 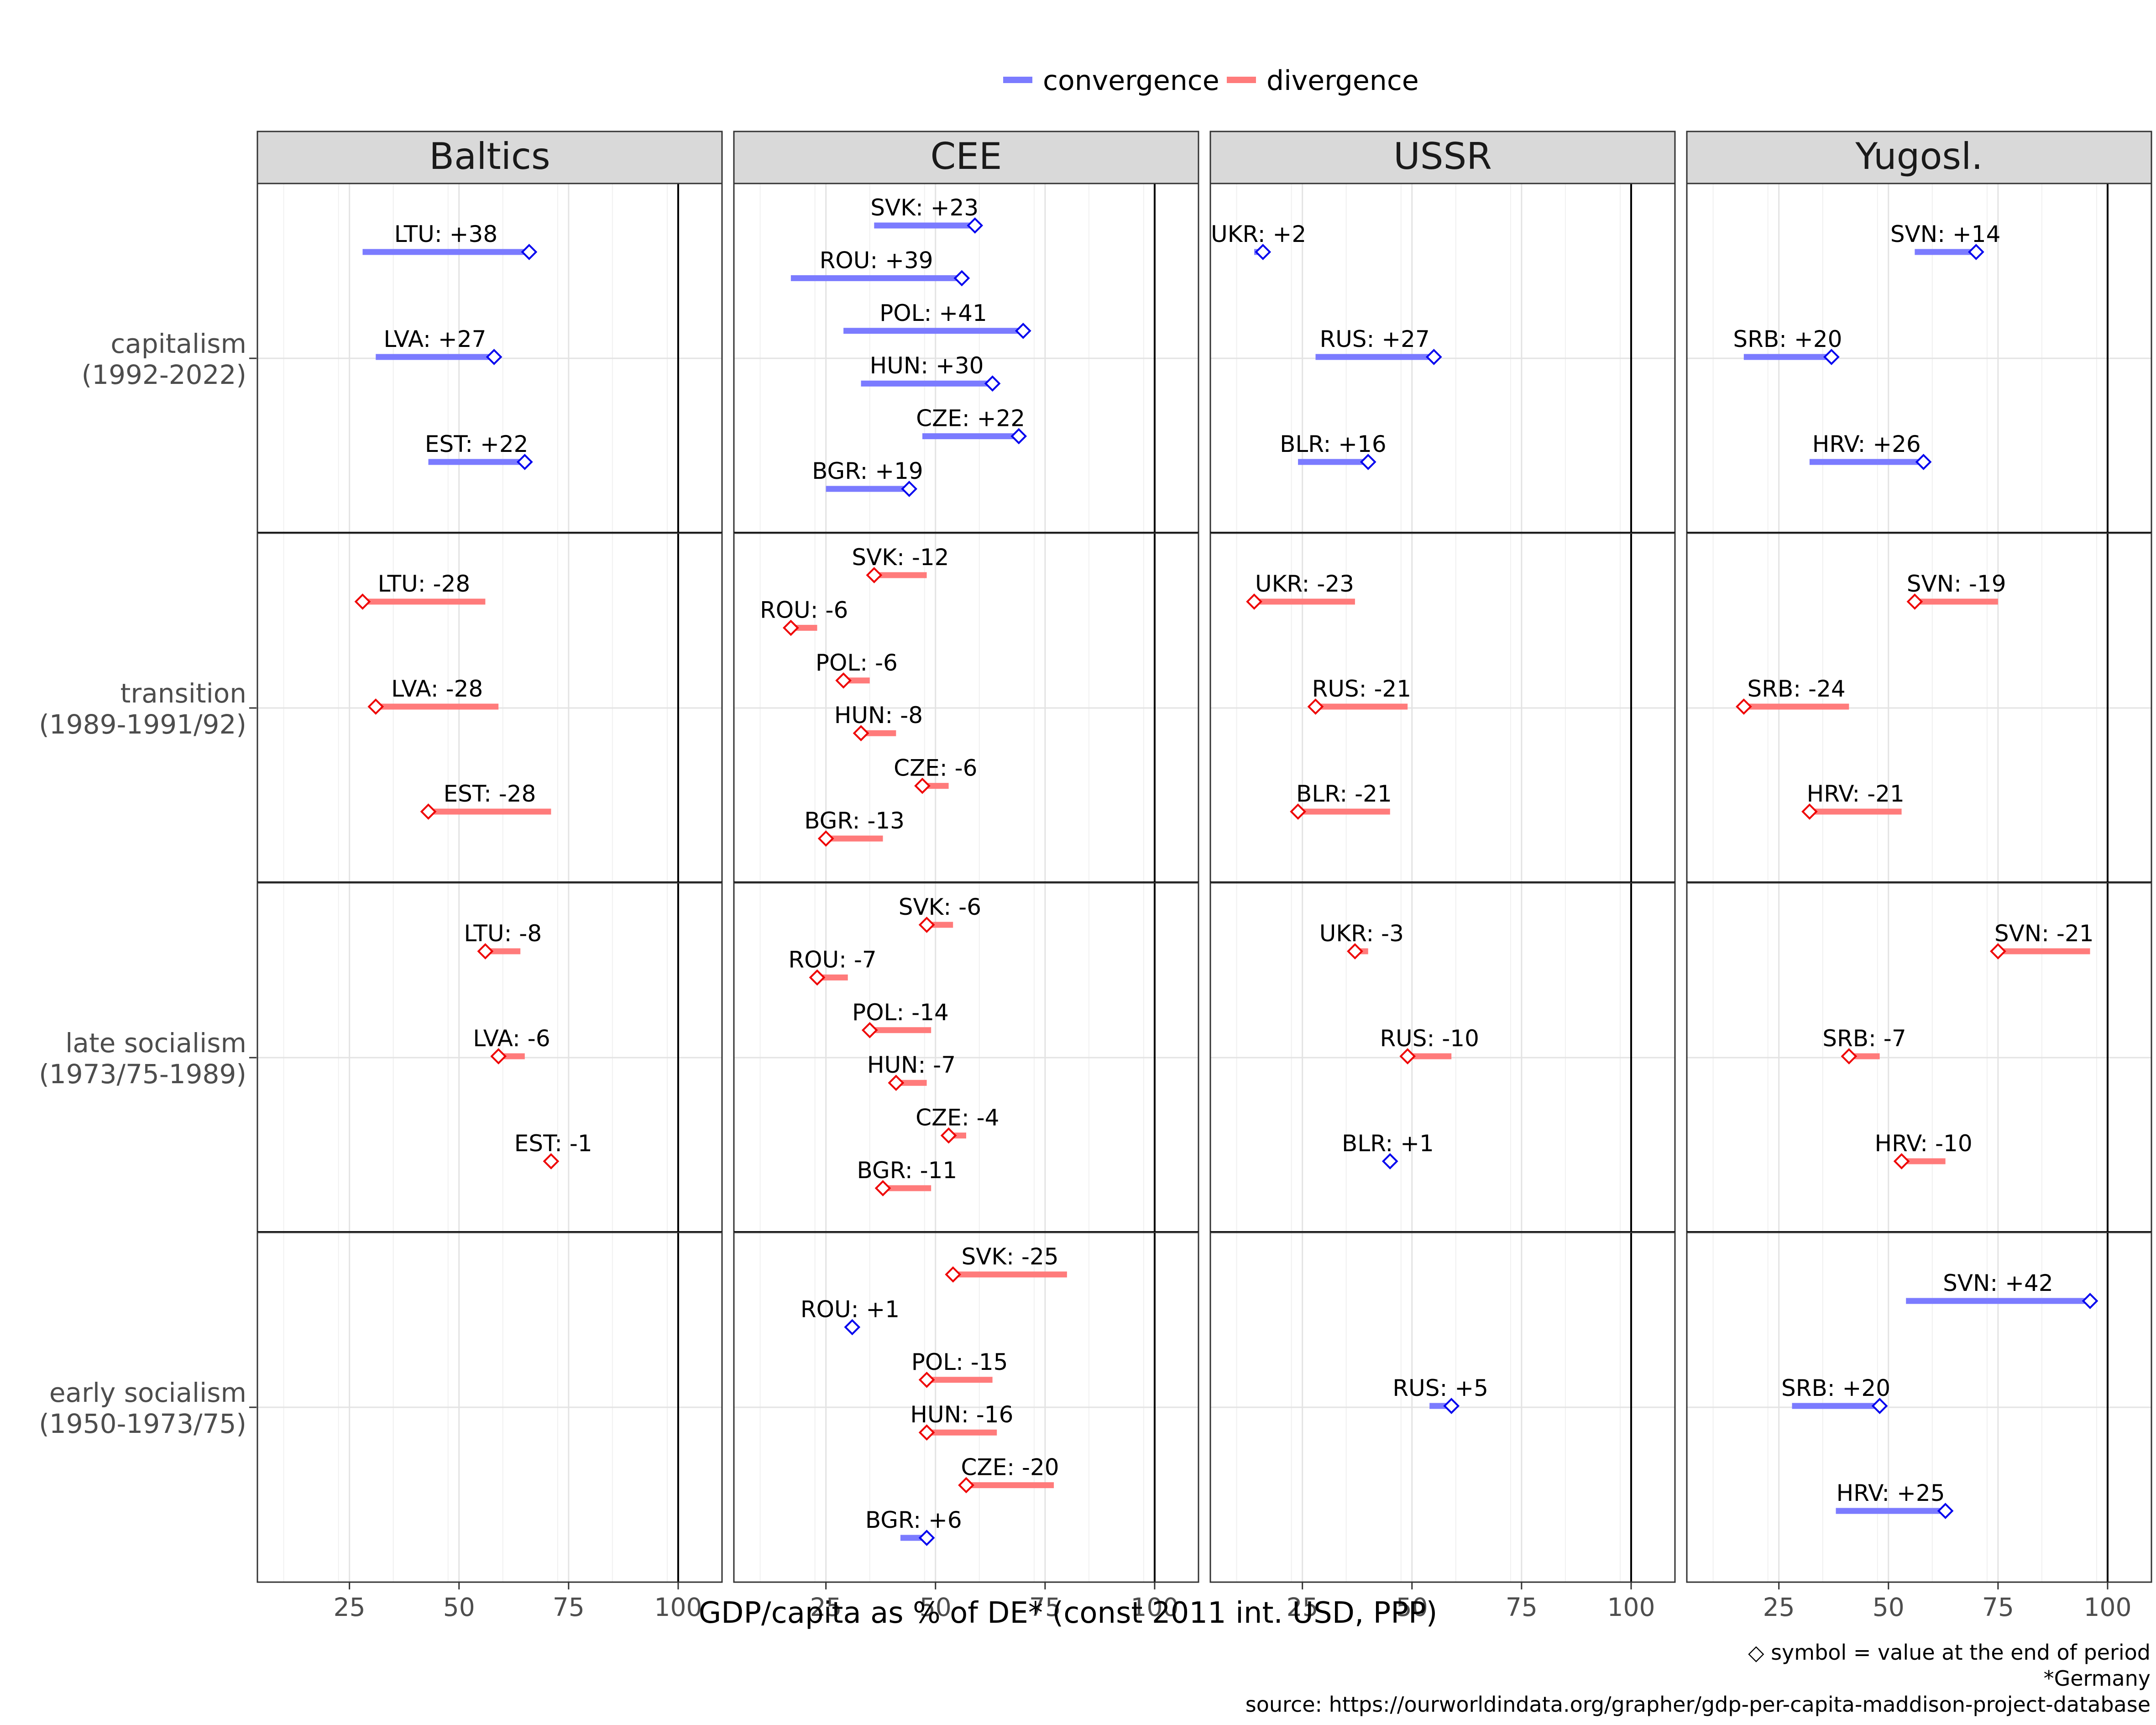 I want to click on end-marker-LVA, so click(x=498, y=1056).